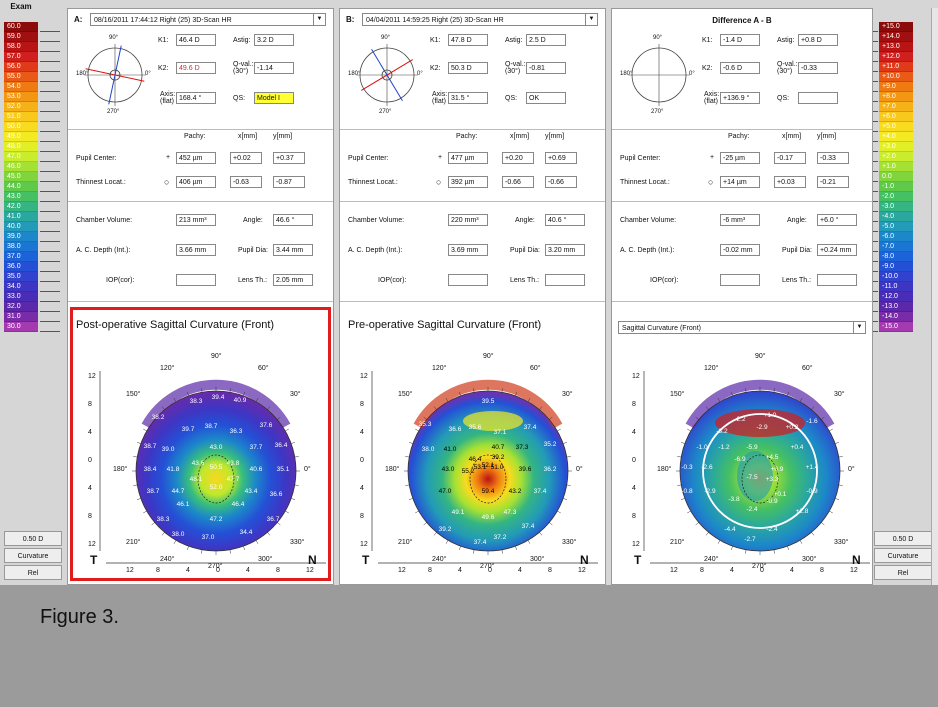 Image resolution: width=938 pixels, height=707 pixels. Describe the element at coordinates (289, 158) in the screenshot. I see `pupil-y-field: +0.37` at that location.